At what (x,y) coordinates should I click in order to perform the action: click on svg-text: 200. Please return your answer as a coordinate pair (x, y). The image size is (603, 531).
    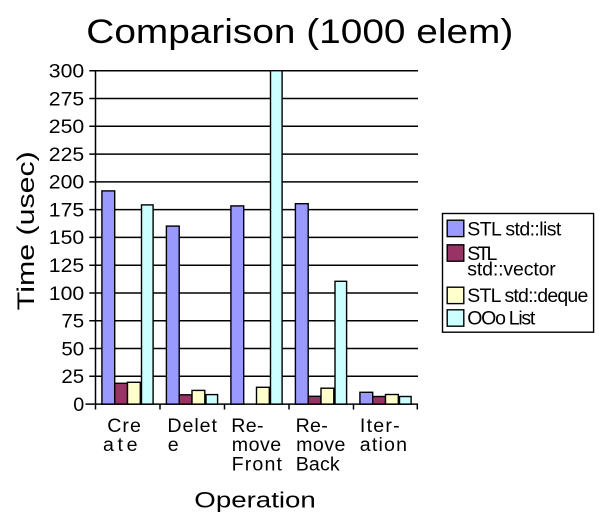
    Looking at the image, I should click on (66, 183).